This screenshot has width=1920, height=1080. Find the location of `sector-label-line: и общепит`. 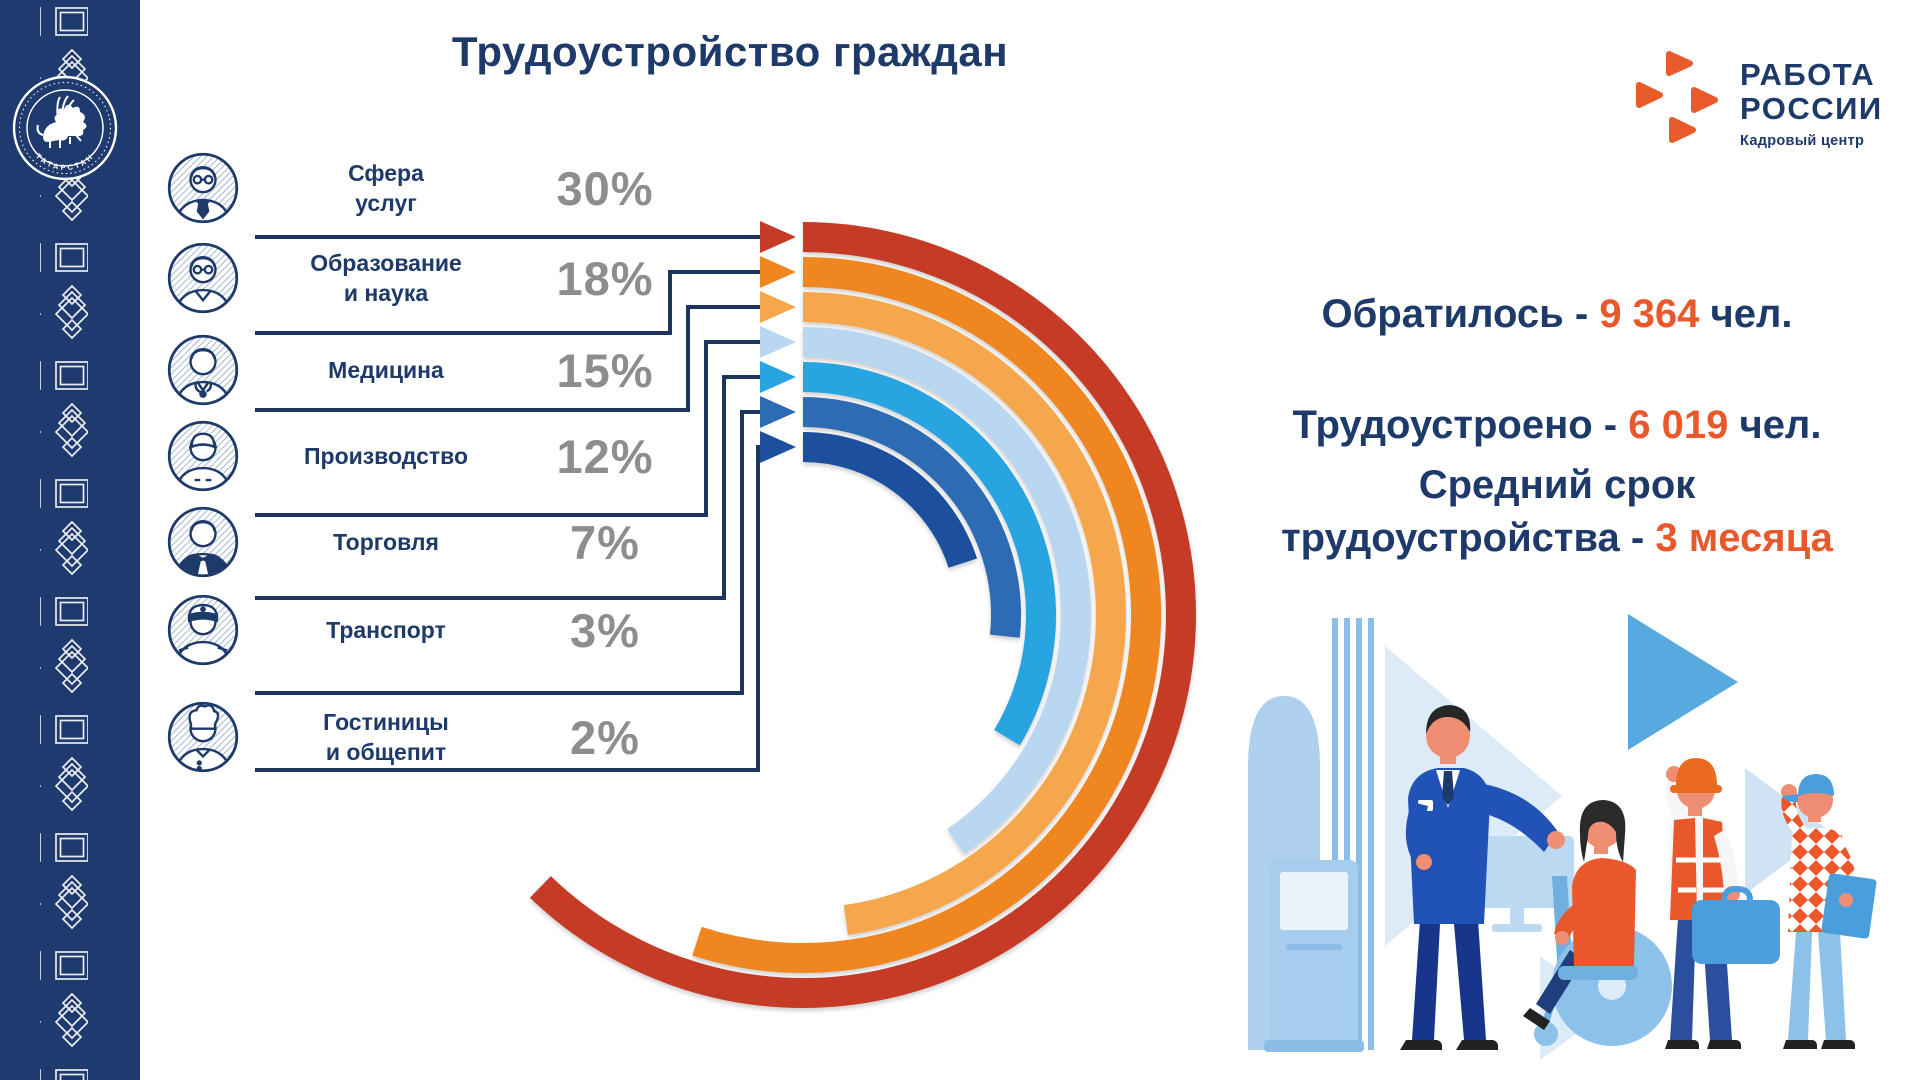

sector-label-line: и общепит is located at coordinates (386, 752).